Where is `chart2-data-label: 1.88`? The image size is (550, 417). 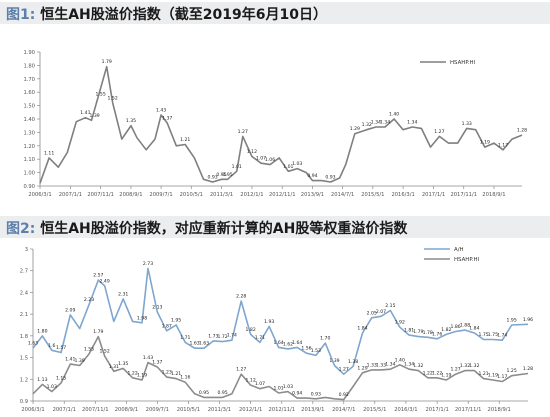
chart2-data-label: 1.88 is located at coordinates (465, 326).